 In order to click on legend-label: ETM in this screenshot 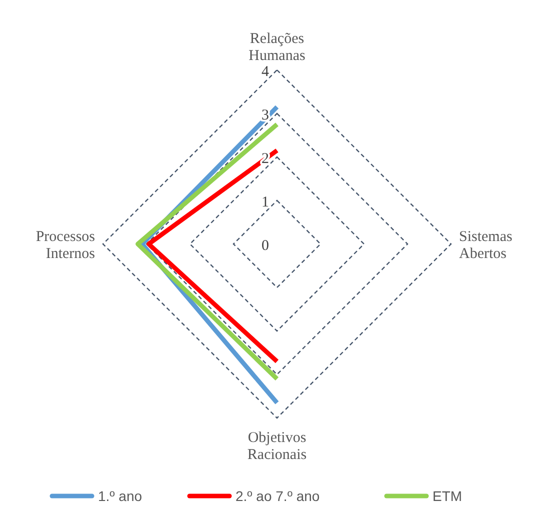, I will do `click(447, 496)`.